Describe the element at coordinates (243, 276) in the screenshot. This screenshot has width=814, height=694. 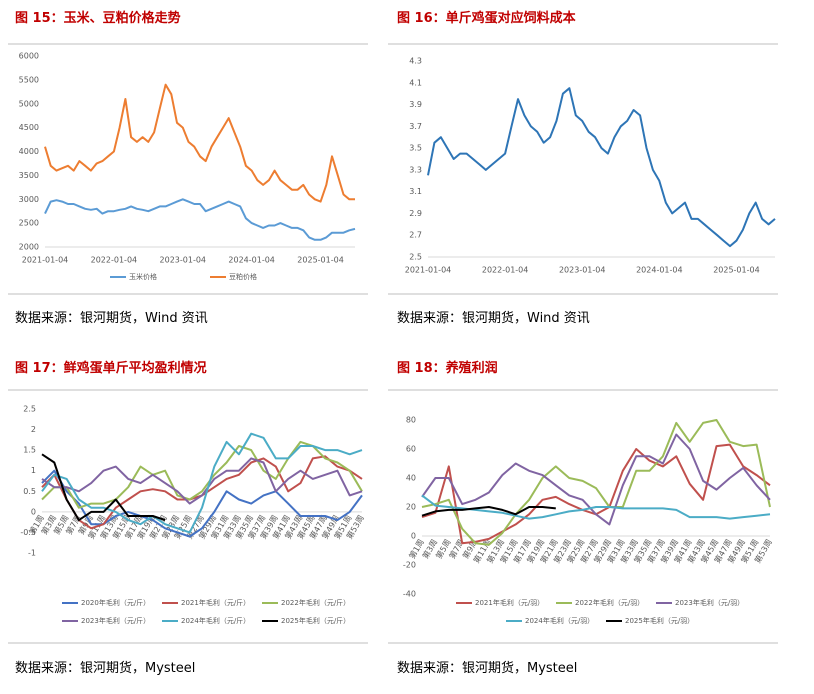
I see `legend-label: 豆粕价格` at that location.